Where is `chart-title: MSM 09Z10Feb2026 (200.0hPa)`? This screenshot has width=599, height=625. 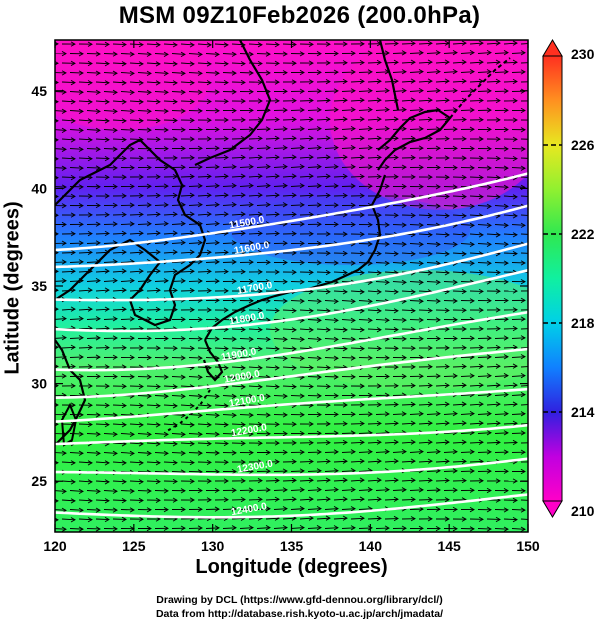 chart-title: MSM 09Z10Feb2026 (200.0hPa) is located at coordinates (299, 15).